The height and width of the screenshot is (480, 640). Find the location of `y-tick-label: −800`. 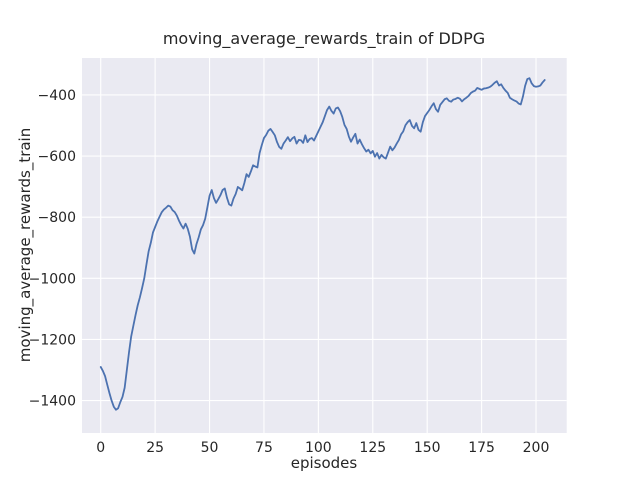

y-tick-label: −800 is located at coordinates (57, 218).